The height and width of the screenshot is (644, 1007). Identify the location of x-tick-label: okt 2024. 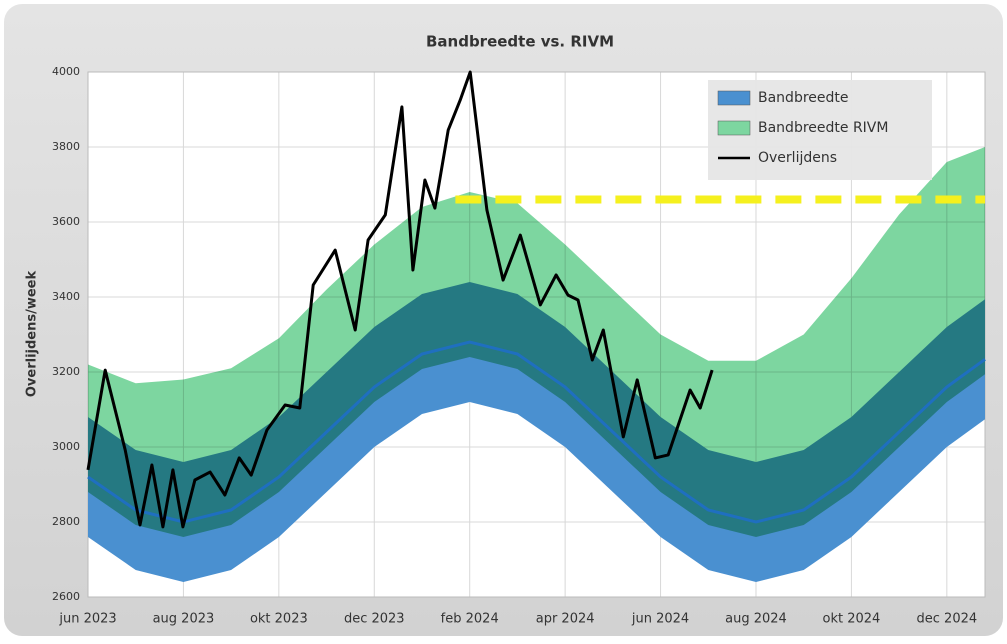
(852, 619).